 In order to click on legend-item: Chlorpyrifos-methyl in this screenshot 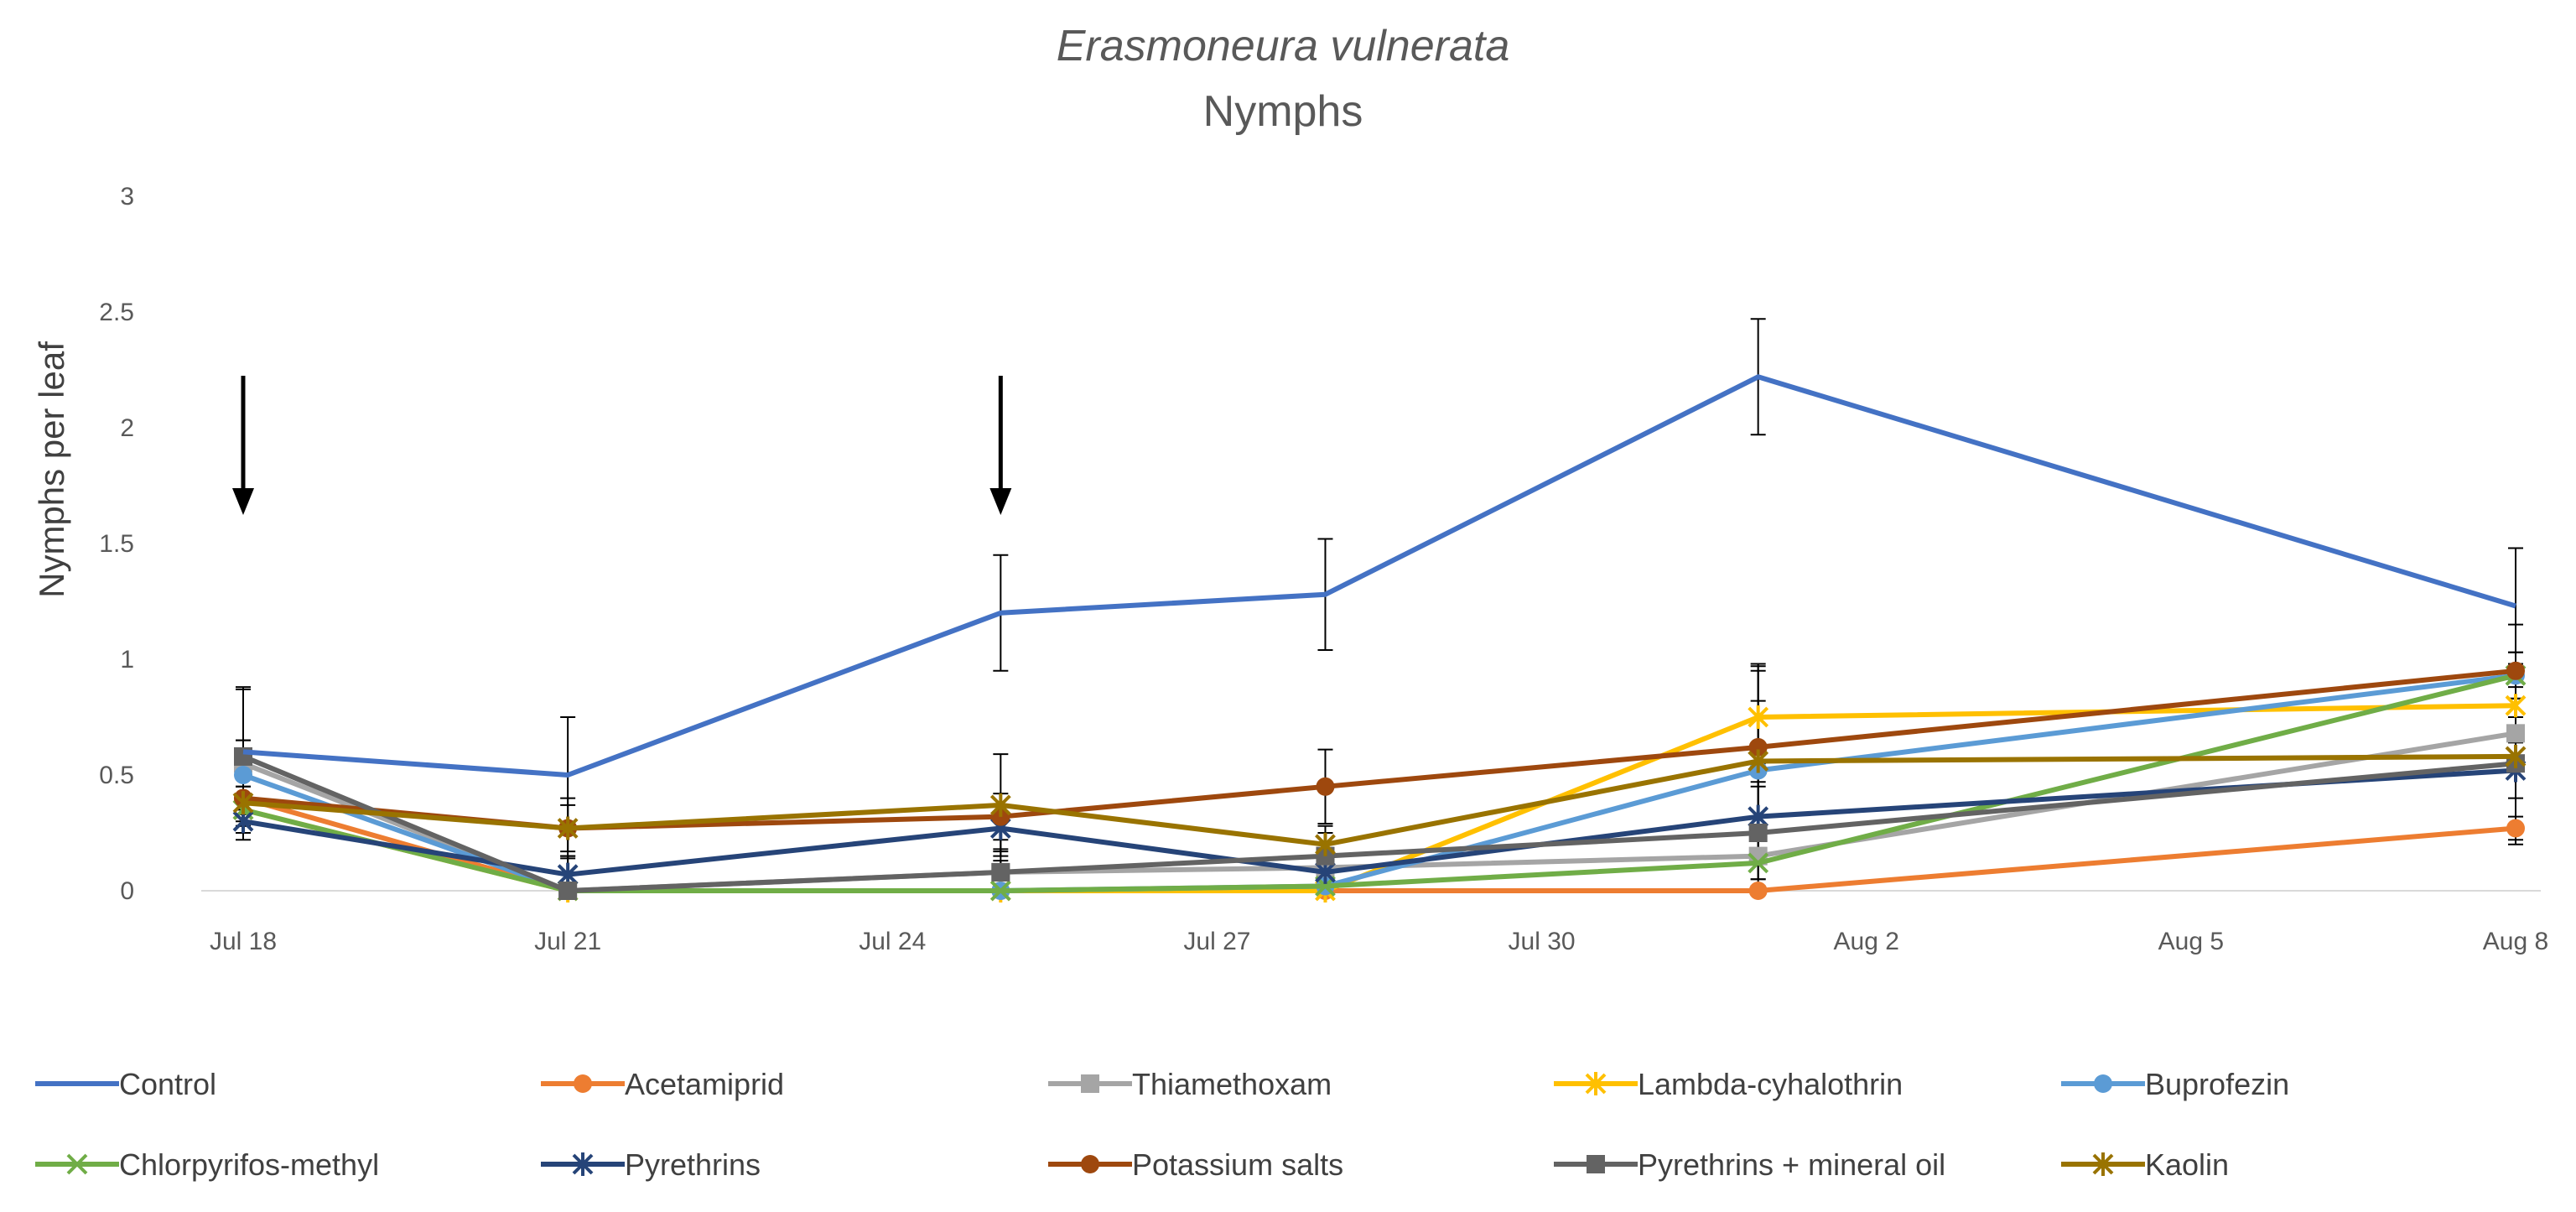, I will do `click(207, 1164)`.